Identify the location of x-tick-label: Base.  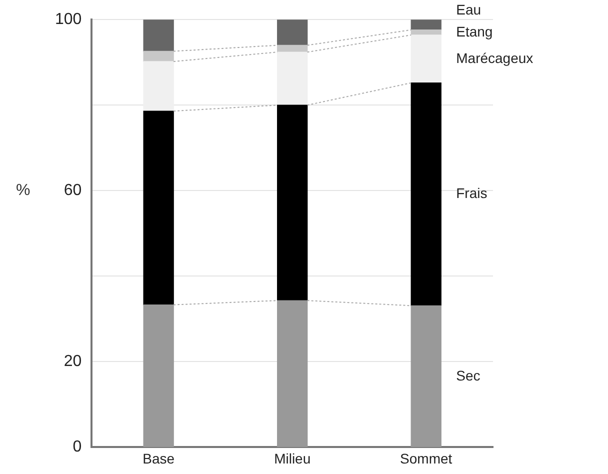
(158, 458).